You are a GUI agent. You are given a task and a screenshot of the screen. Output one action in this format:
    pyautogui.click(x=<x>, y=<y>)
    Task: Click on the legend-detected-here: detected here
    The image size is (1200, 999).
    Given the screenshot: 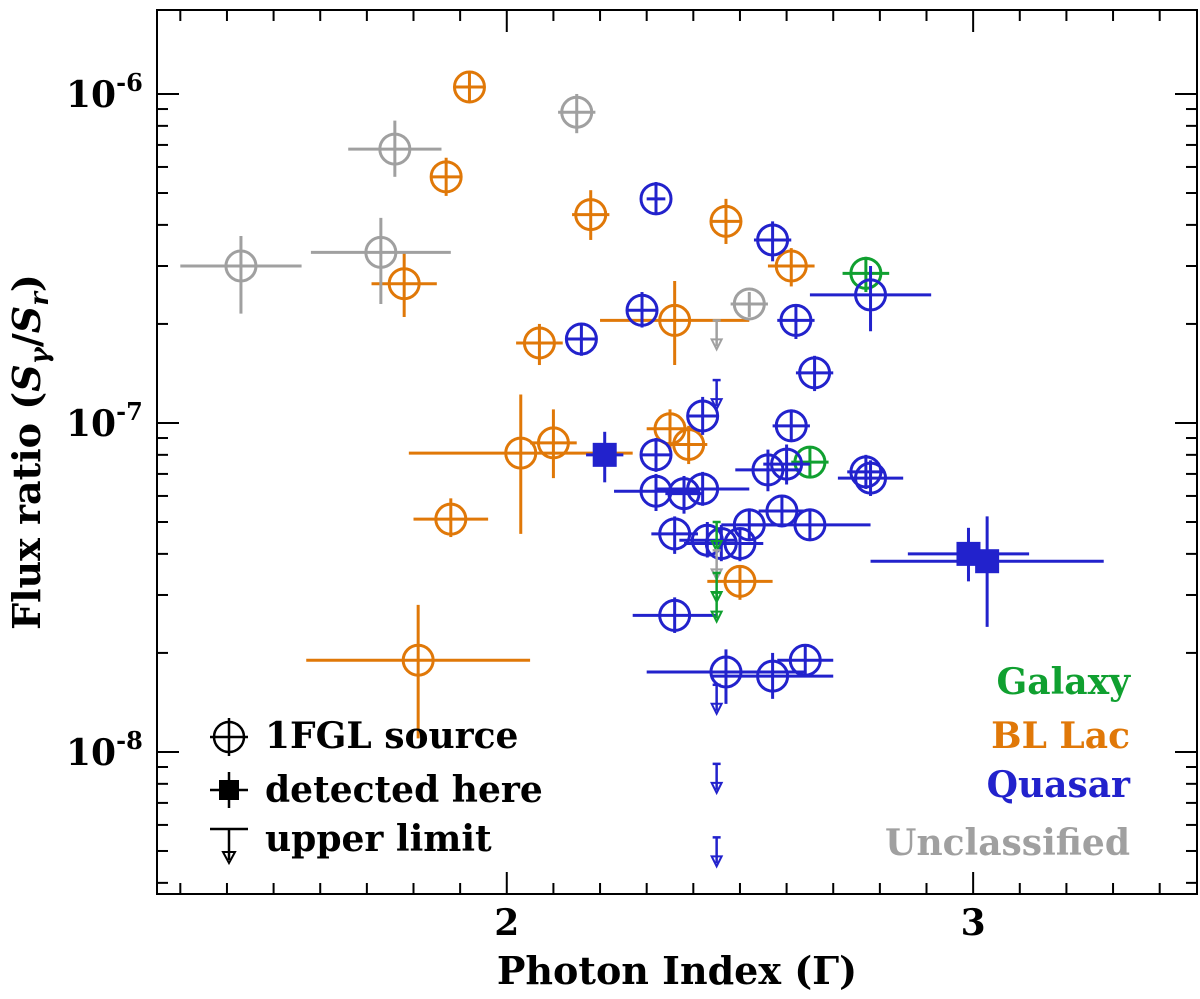 What is the action you would take?
    pyautogui.click(x=404, y=790)
    